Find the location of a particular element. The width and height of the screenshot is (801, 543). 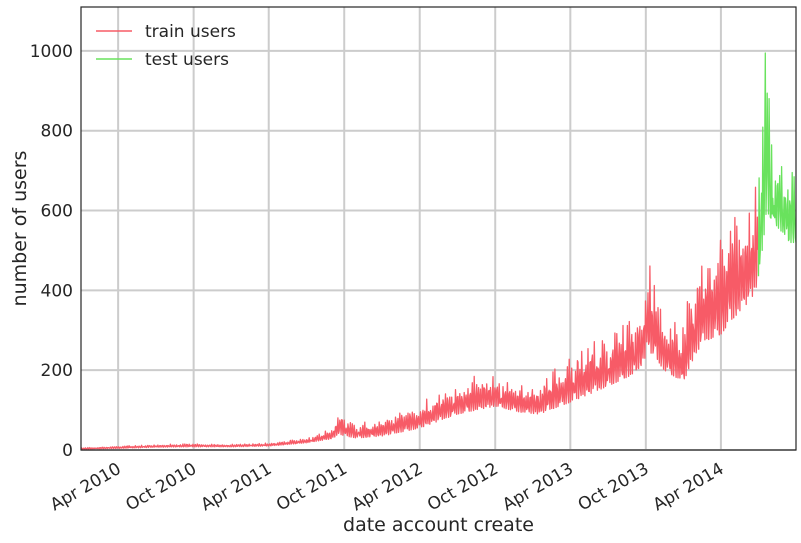

y-tick-label: 0 is located at coordinates (67, 451).